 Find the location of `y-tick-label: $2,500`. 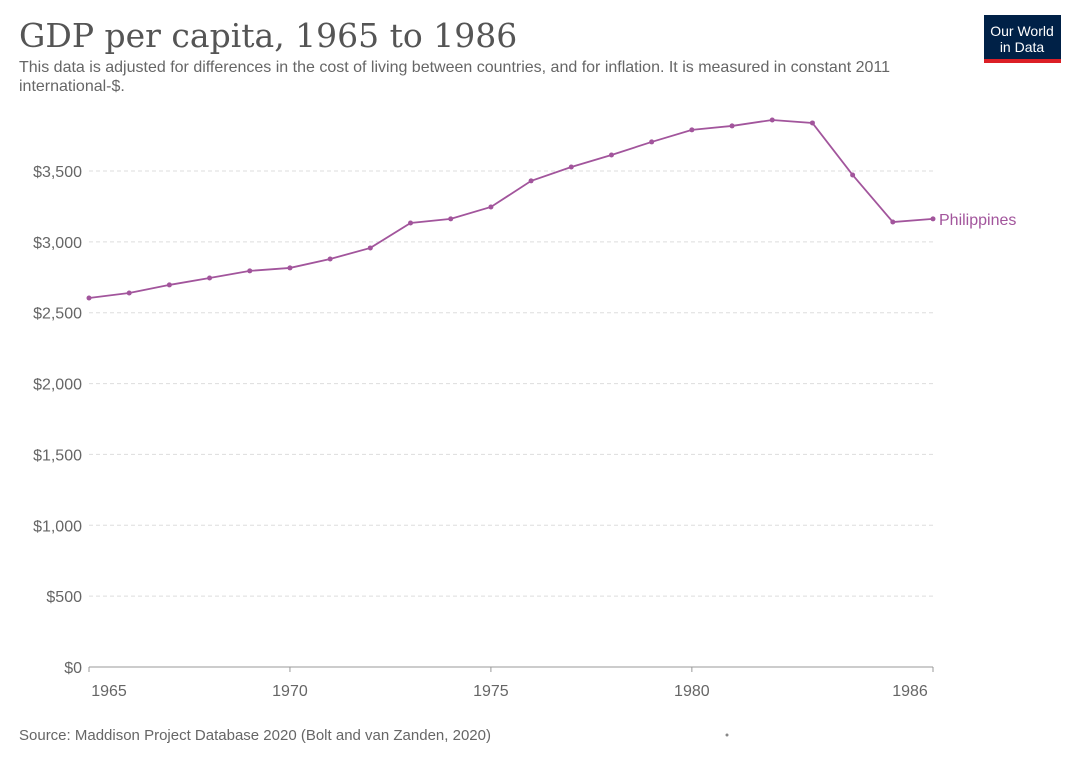

y-tick-label: $2,500 is located at coordinates (57, 314).